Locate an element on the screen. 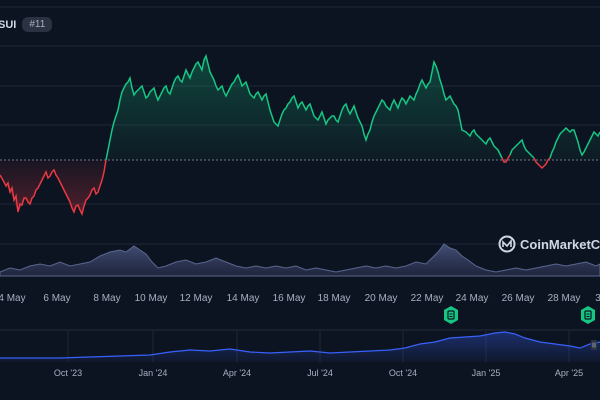 The width and height of the screenshot is (600, 400). brand-name: CoinMarketCap is located at coordinates (560, 244).